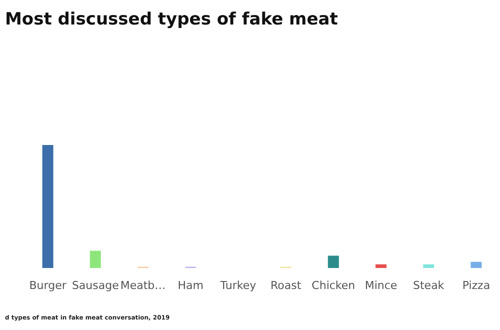  What do you see at coordinates (171, 20) in the screenshot?
I see `chart-title: Most discussed types of fake meat` at bounding box center [171, 20].